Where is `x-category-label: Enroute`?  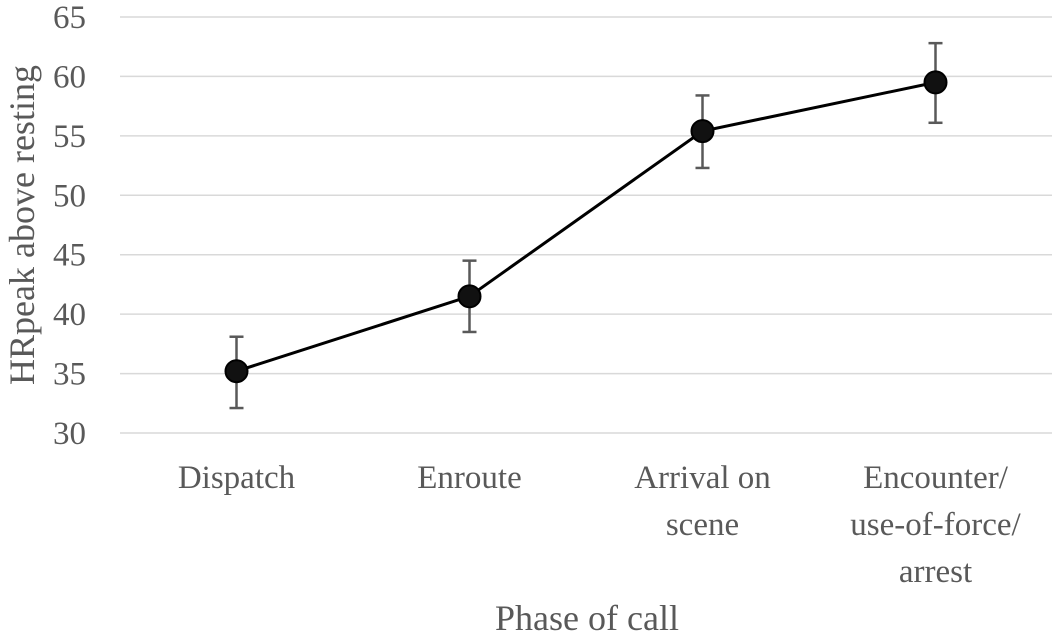
x-category-label: Enroute is located at coordinates (469, 478).